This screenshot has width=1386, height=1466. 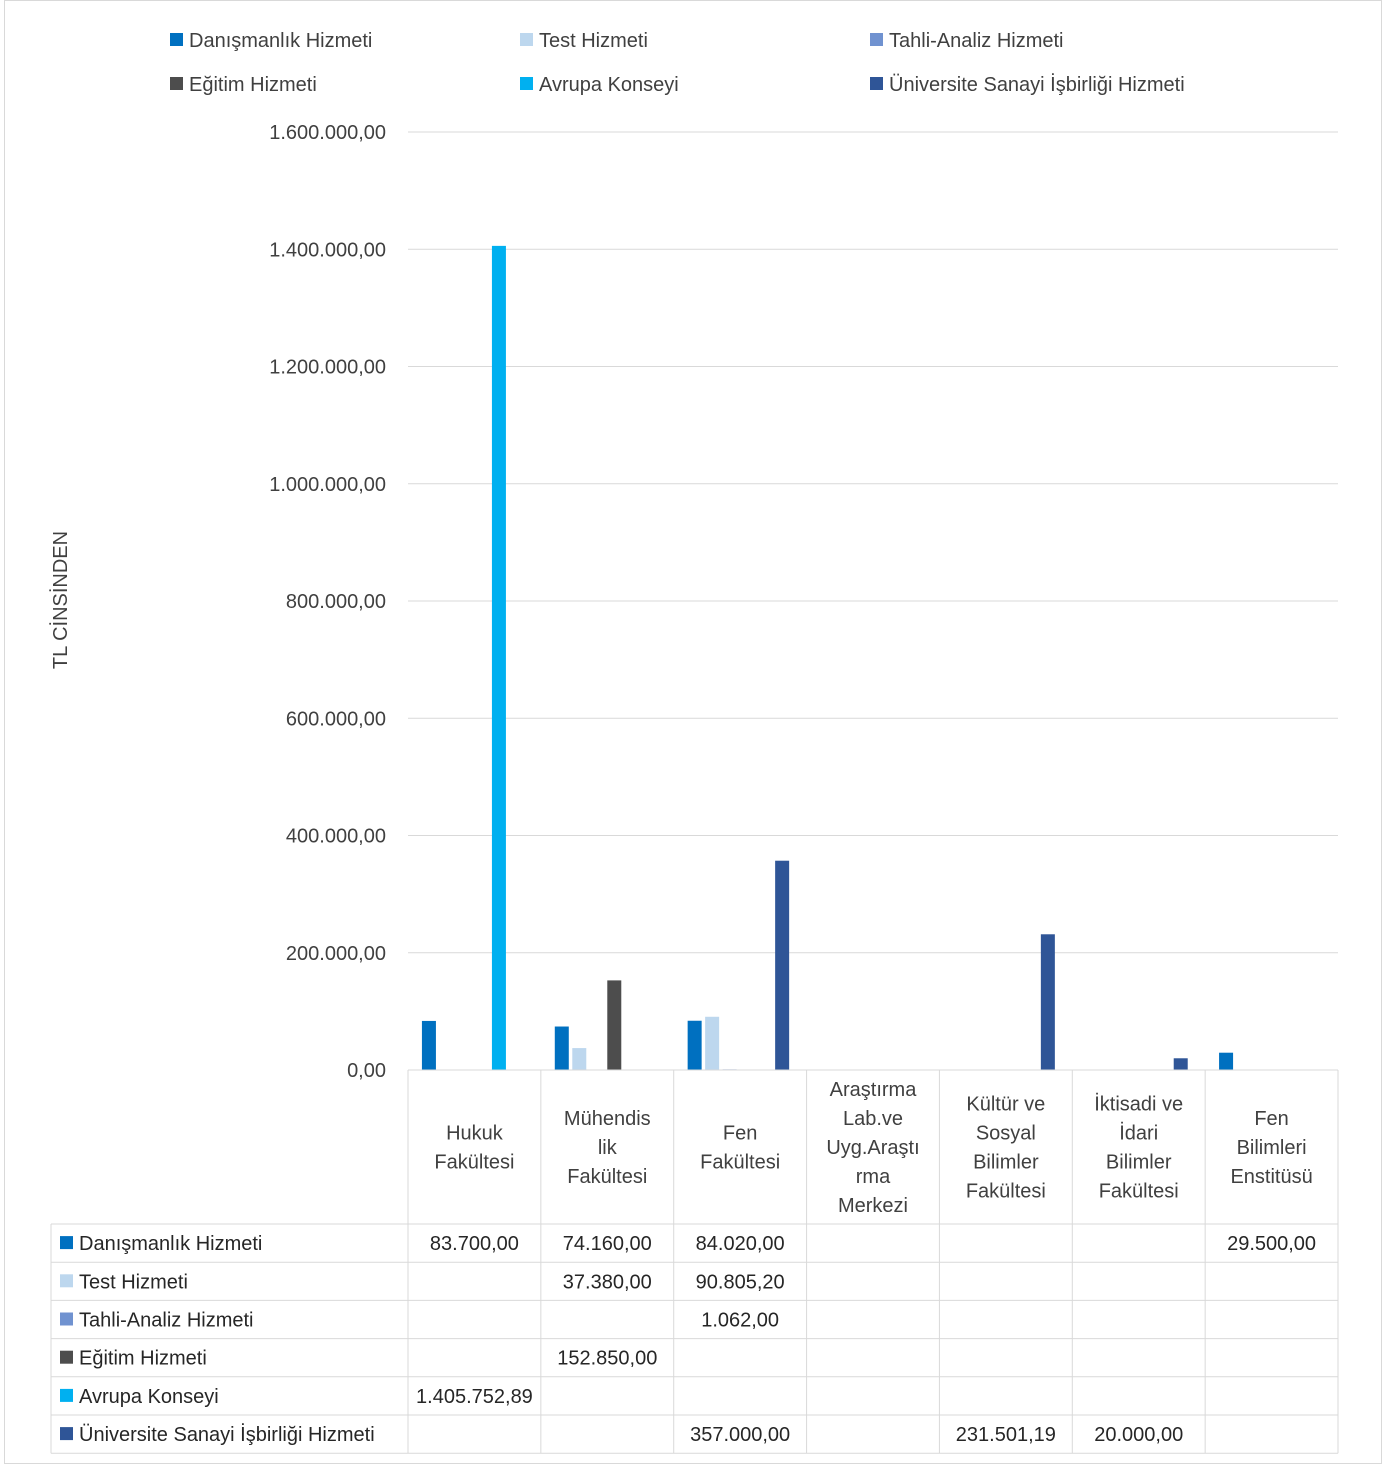 I want to click on table-row-label-1: Danışmanlık Hizmeti, so click(x=170, y=1244).